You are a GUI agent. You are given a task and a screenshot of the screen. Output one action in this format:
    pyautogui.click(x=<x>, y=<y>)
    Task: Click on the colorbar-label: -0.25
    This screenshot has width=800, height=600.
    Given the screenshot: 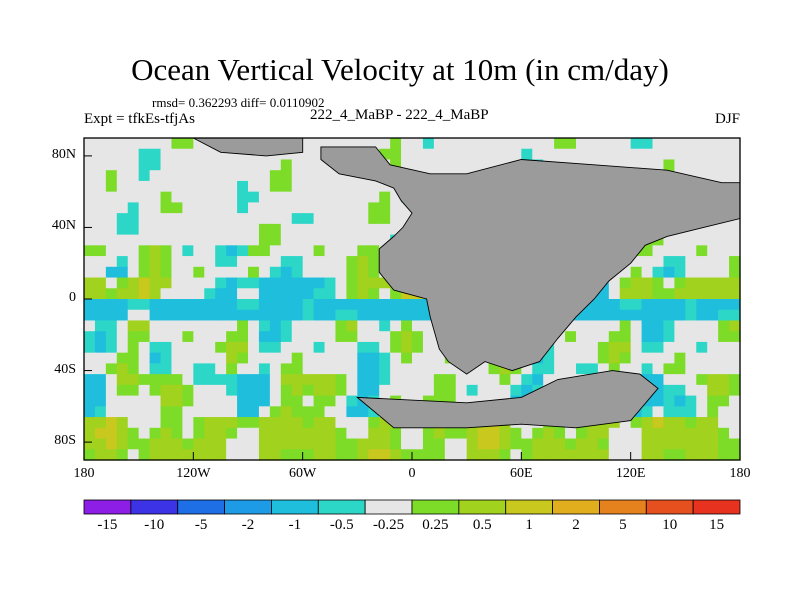 What is the action you would take?
    pyautogui.click(x=388, y=525)
    